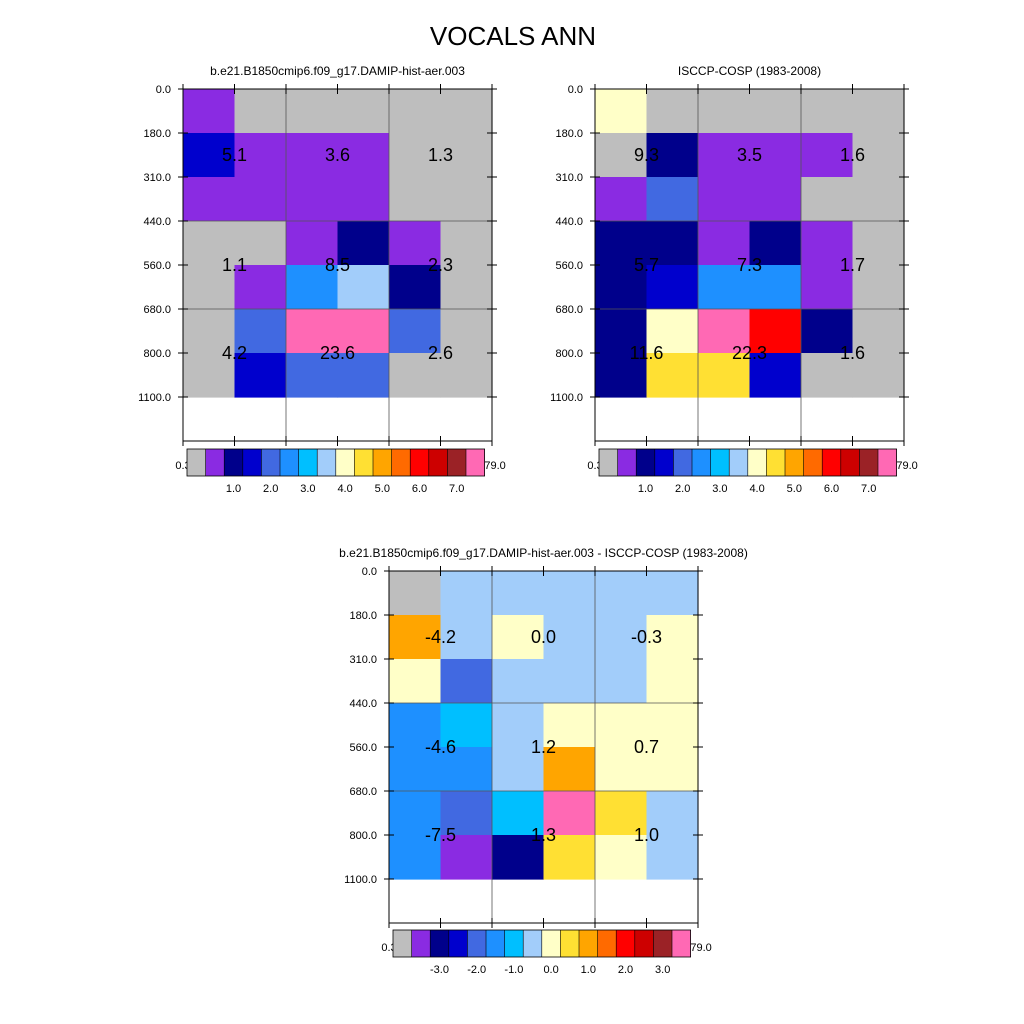  I want to click on data-label: 1.1, so click(234, 265).